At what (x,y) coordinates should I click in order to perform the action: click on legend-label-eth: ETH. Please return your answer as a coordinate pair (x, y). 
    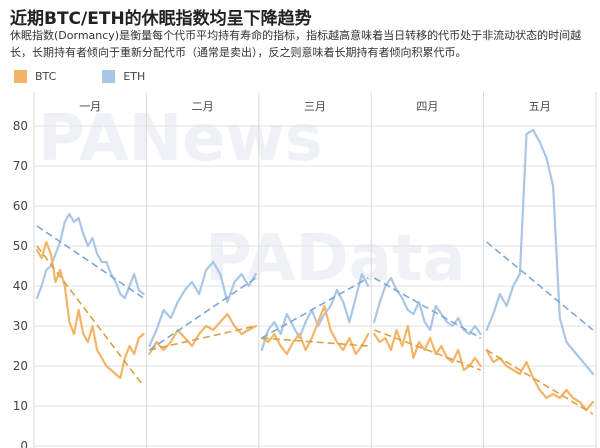
    Looking at the image, I should click on (134, 76).